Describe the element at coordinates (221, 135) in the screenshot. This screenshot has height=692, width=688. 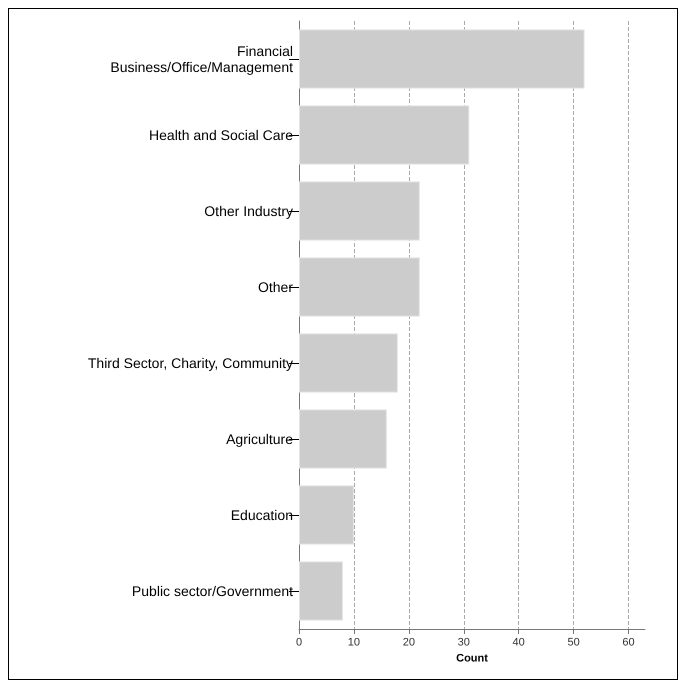
I see `y-tick-label: Health and Social Care` at that location.